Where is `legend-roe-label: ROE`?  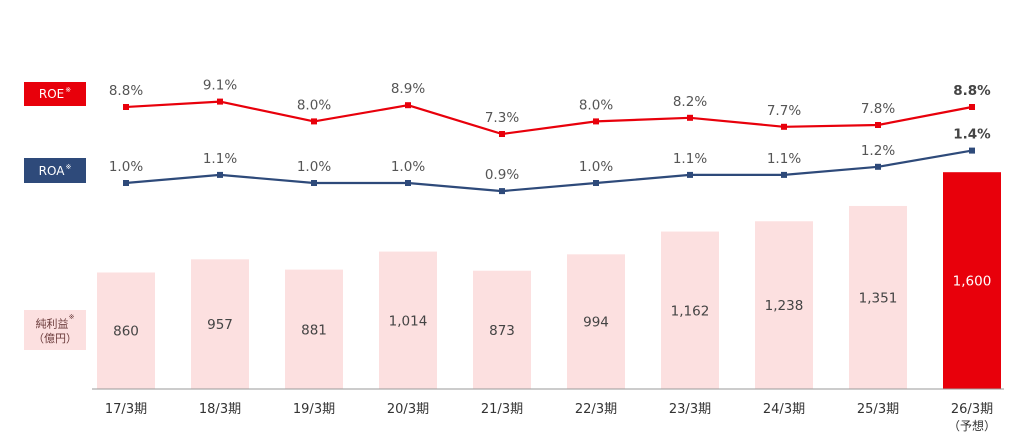
legend-roe-label: ROE is located at coordinates (51, 94).